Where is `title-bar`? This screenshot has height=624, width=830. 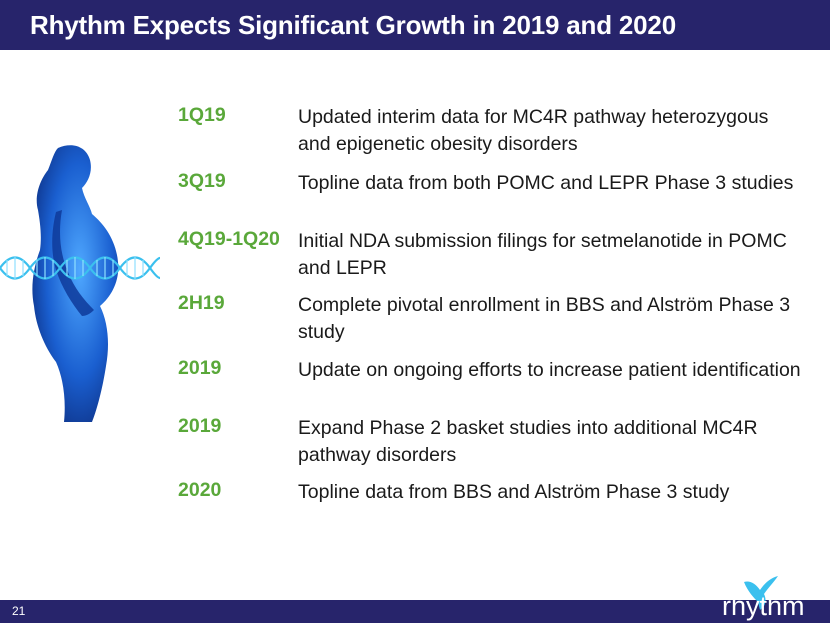
title-bar is located at coordinates (415, 25).